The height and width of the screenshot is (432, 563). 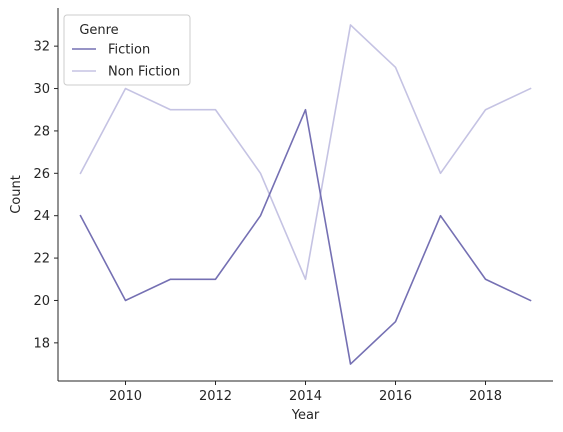 I want to click on y-axis-label: Count, so click(x=16, y=194).